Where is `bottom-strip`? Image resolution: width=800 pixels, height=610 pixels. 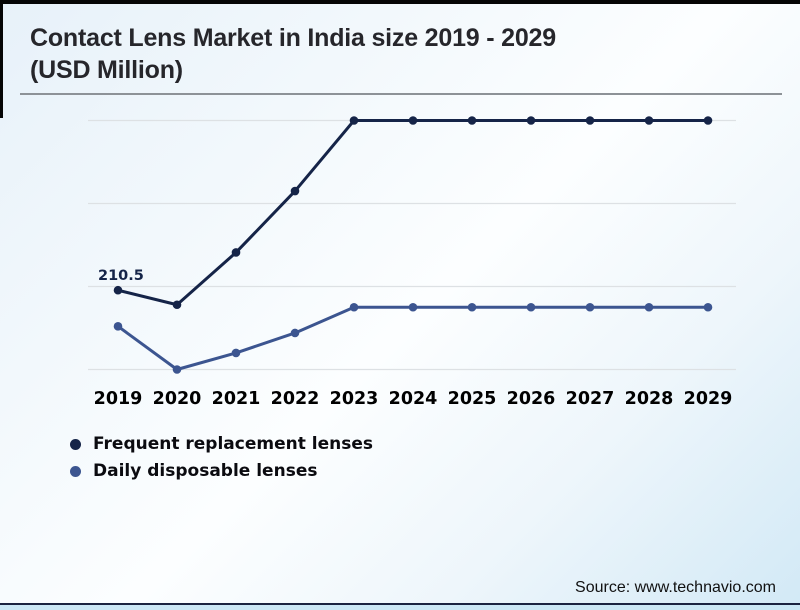 bottom-strip is located at coordinates (400, 607).